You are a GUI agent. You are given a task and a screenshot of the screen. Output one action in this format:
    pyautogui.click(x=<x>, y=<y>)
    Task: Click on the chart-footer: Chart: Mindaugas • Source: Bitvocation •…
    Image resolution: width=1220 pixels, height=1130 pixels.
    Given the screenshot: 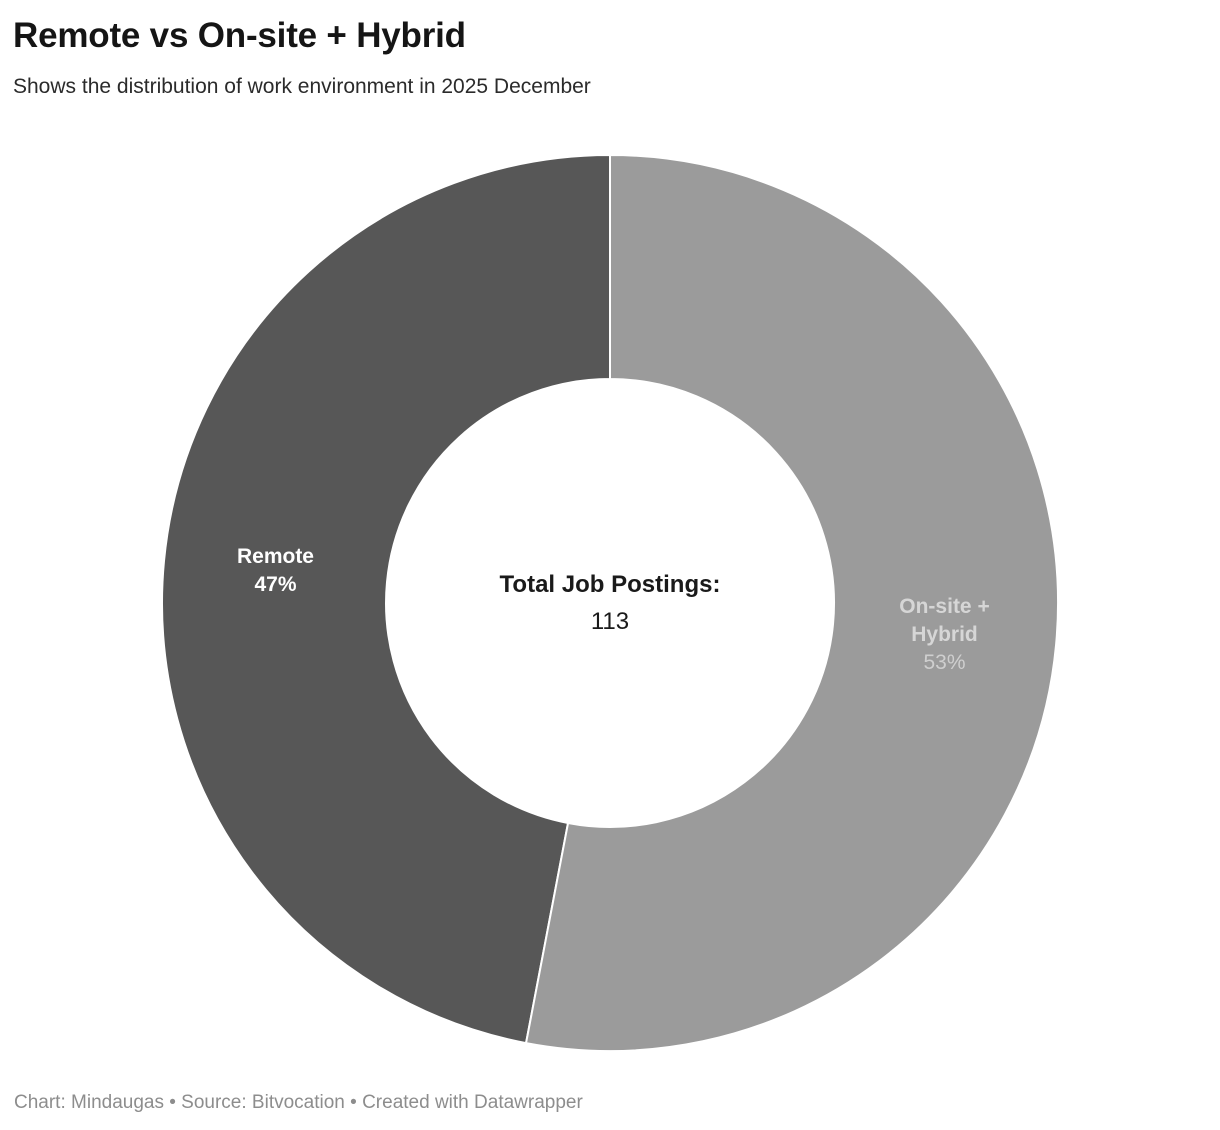 What is the action you would take?
    pyautogui.click(x=298, y=1102)
    